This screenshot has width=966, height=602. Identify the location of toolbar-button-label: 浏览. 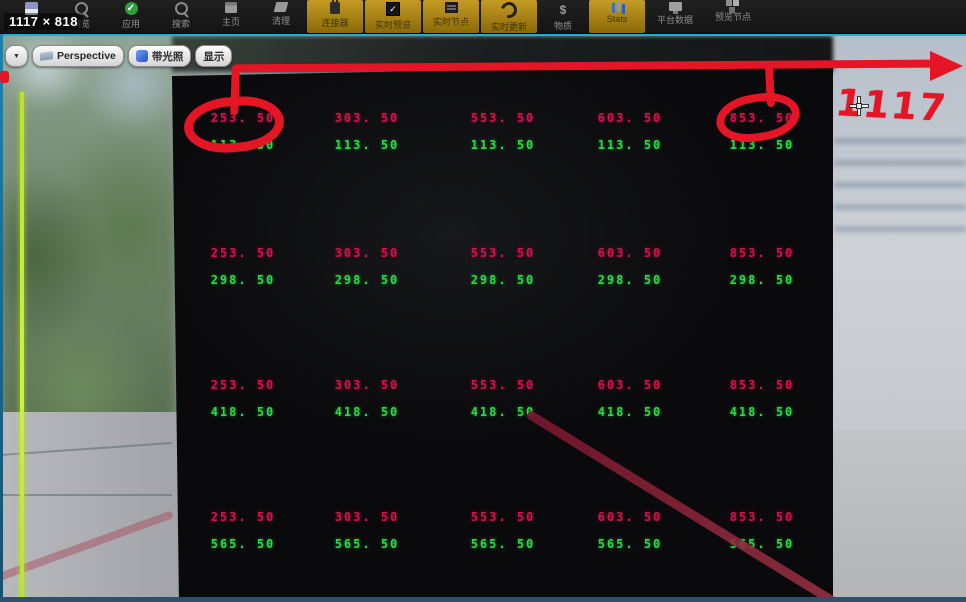
(80, 24).